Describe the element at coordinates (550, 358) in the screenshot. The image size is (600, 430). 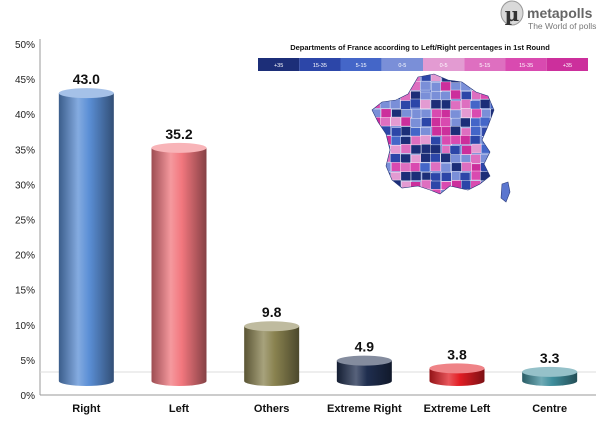
I see `bar-value-label: 3.3` at that location.